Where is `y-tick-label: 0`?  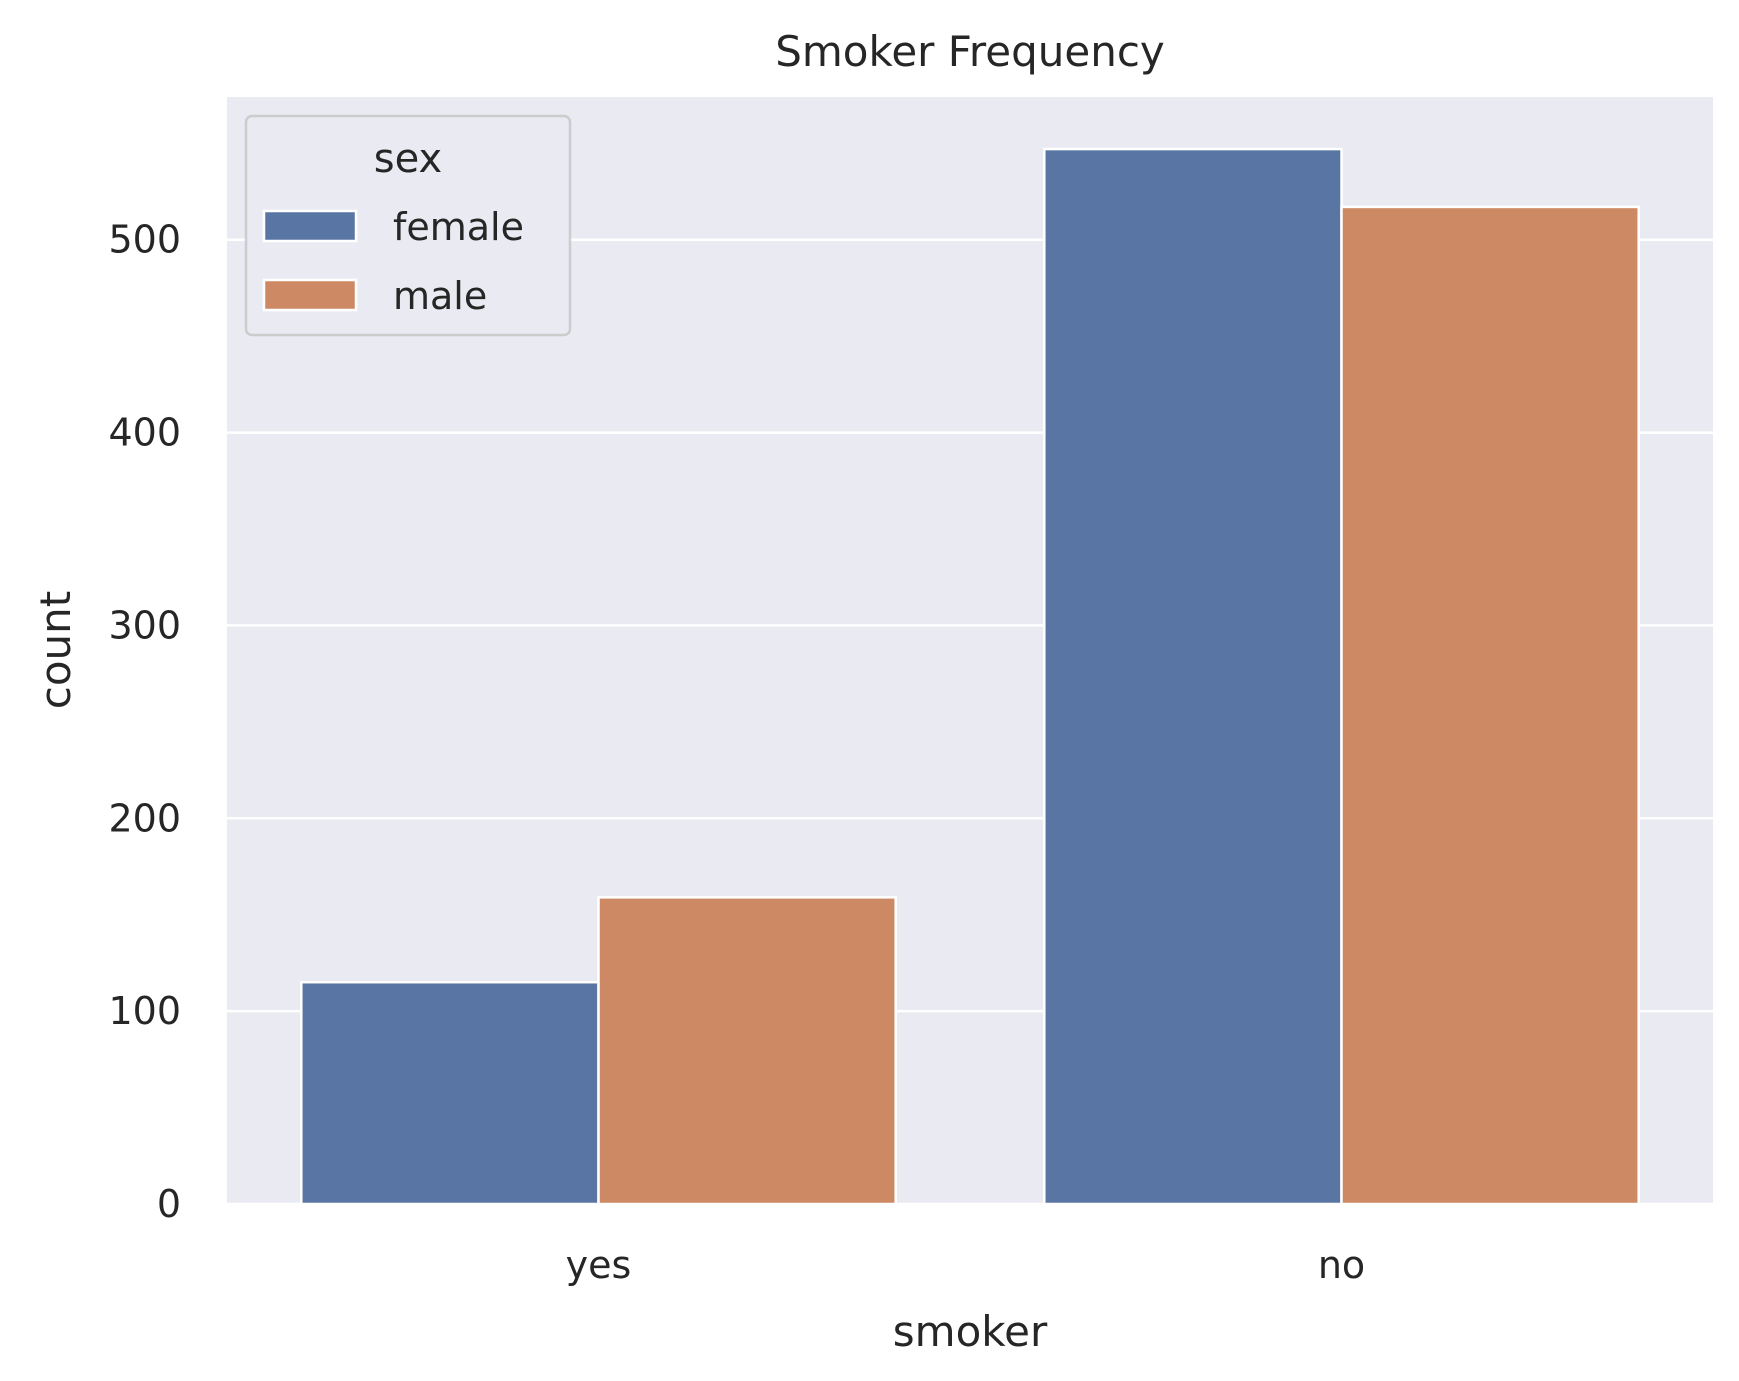
y-tick-label: 0 is located at coordinates (169, 1204).